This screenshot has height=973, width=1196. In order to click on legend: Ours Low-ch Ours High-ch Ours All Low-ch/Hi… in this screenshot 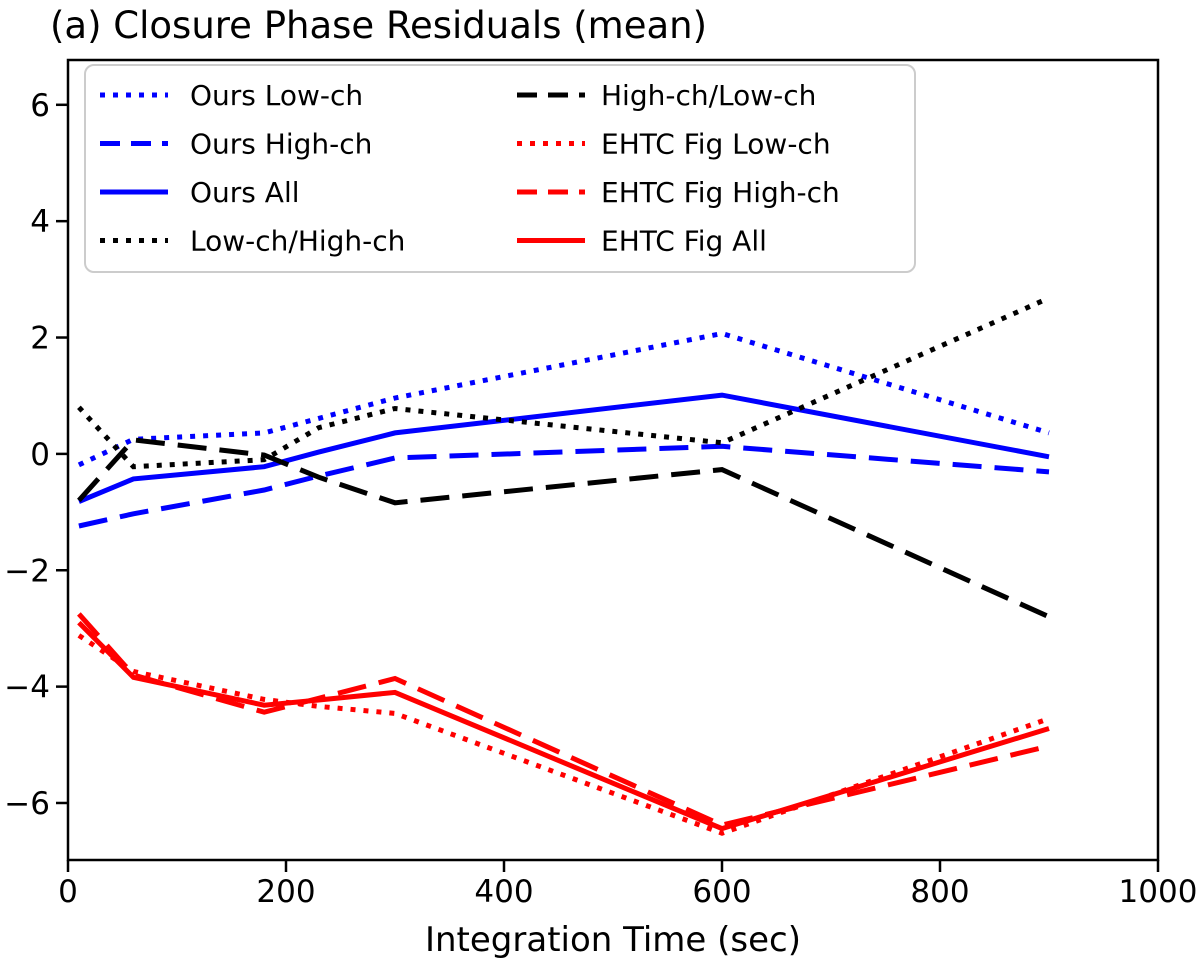, I will do `click(500, 168)`.